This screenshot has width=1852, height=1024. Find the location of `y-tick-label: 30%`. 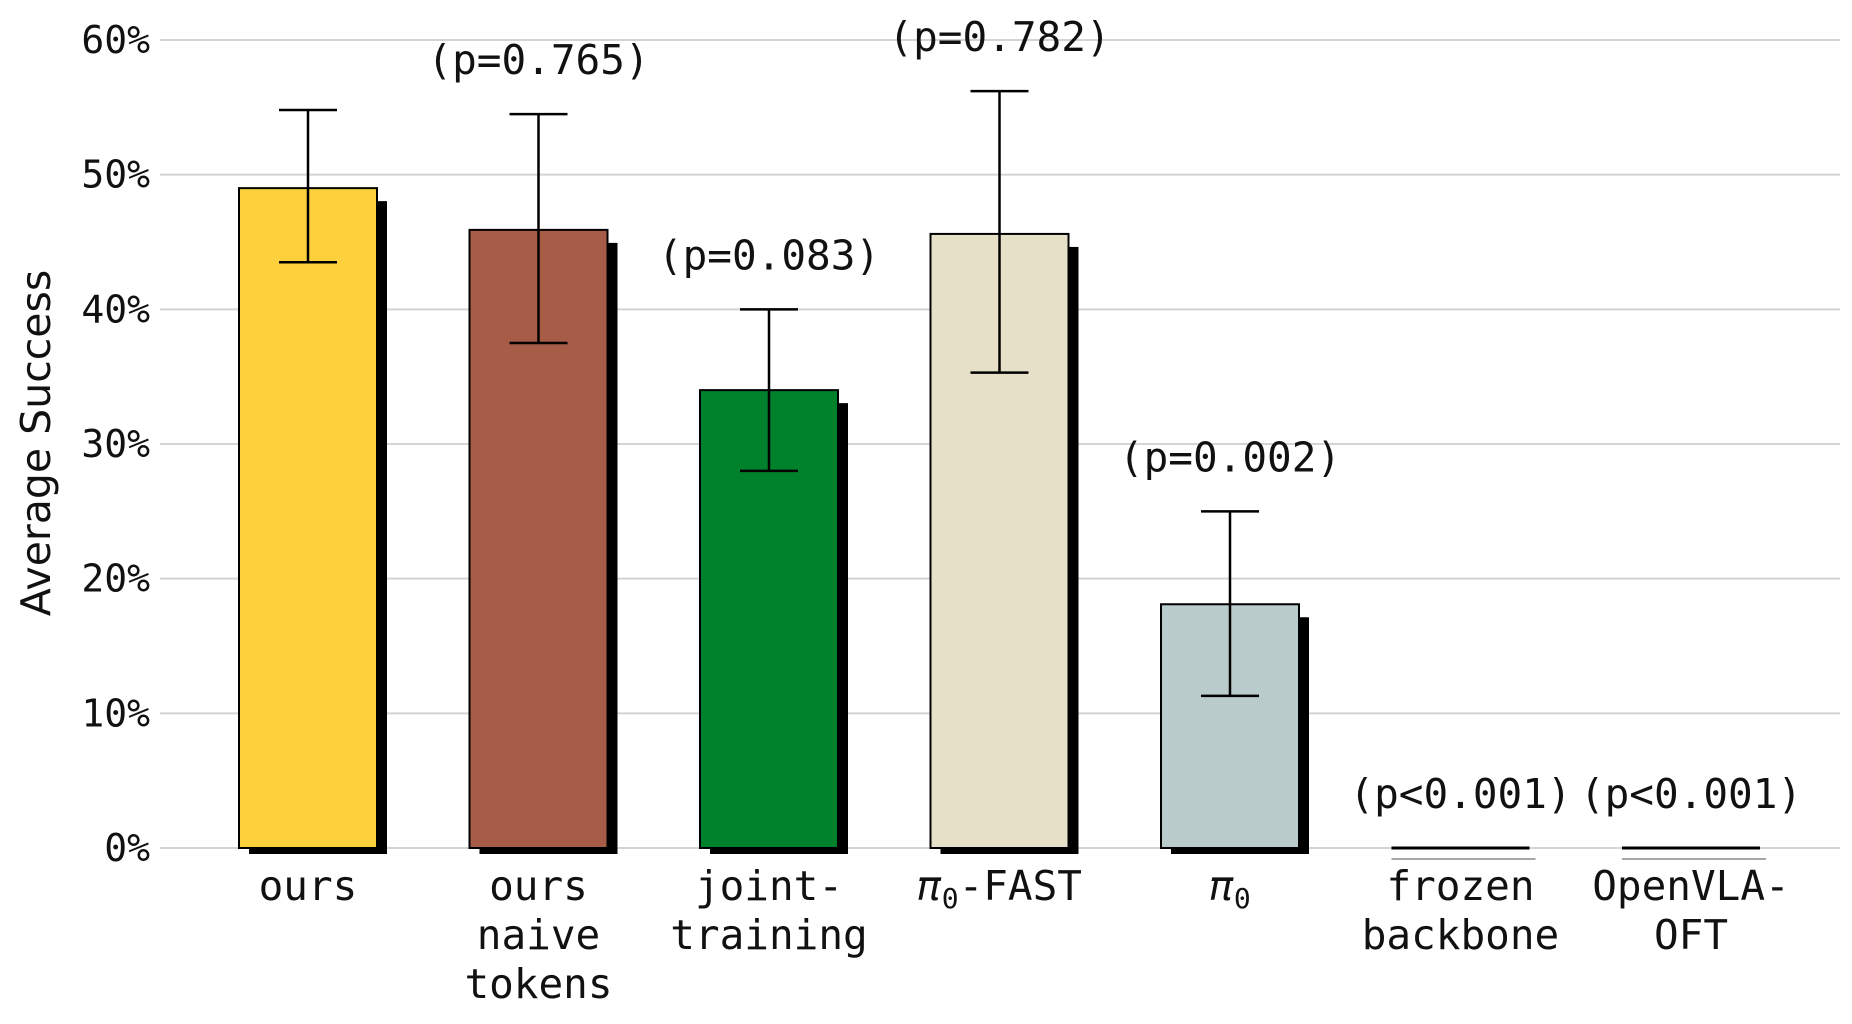

y-tick-label: 30% is located at coordinates (115, 444).